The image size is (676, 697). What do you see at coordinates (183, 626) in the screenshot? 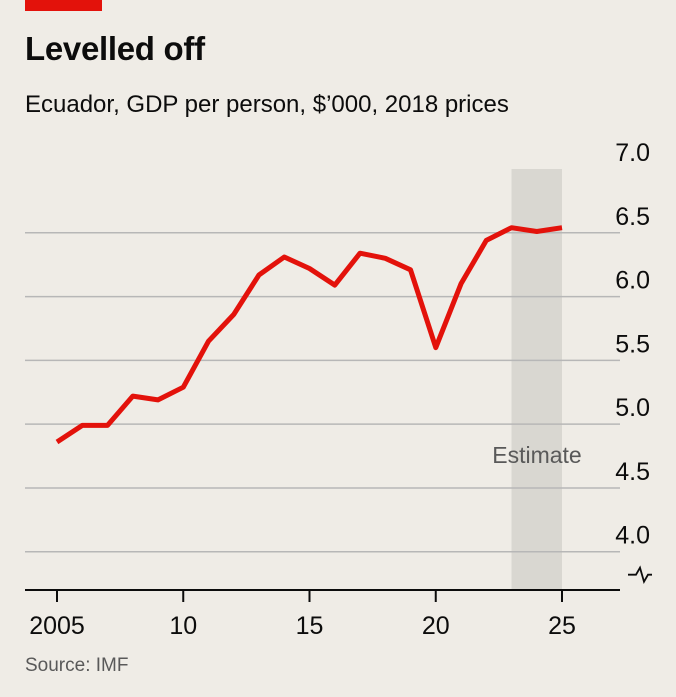
I see `x-tick-label: 10` at bounding box center [183, 626].